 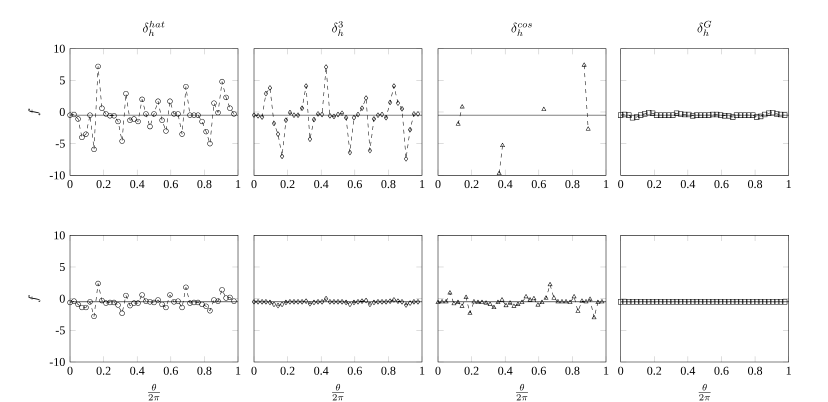 What do you see at coordinates (338, 28) in the screenshot?
I see `chart-title: $\delta_h^{3}$` at bounding box center [338, 28].